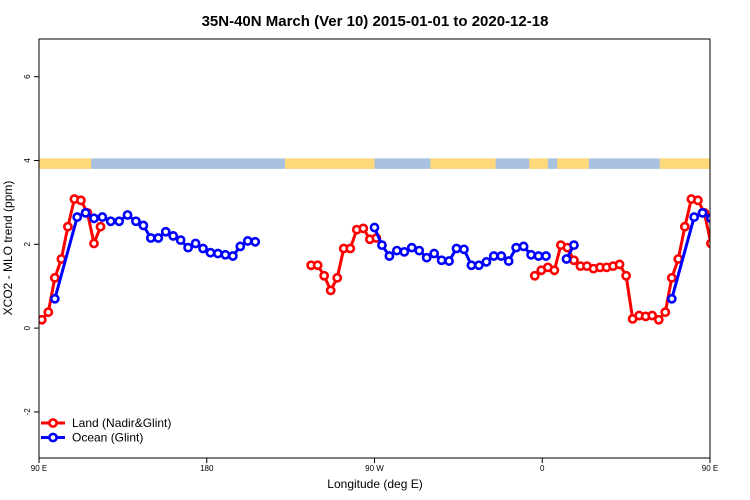 The width and height of the screenshot is (750, 500). Describe the element at coordinates (27, 327) in the screenshot. I see `y-tick-label: 0` at that location.